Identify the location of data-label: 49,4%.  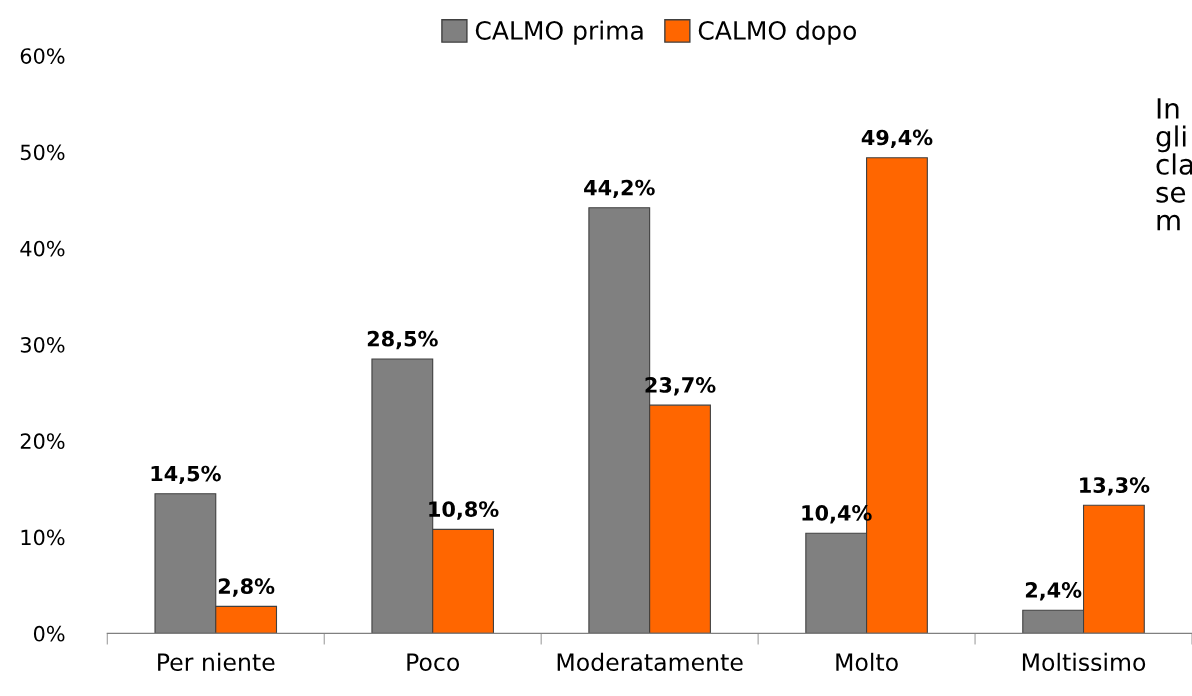
(897, 139).